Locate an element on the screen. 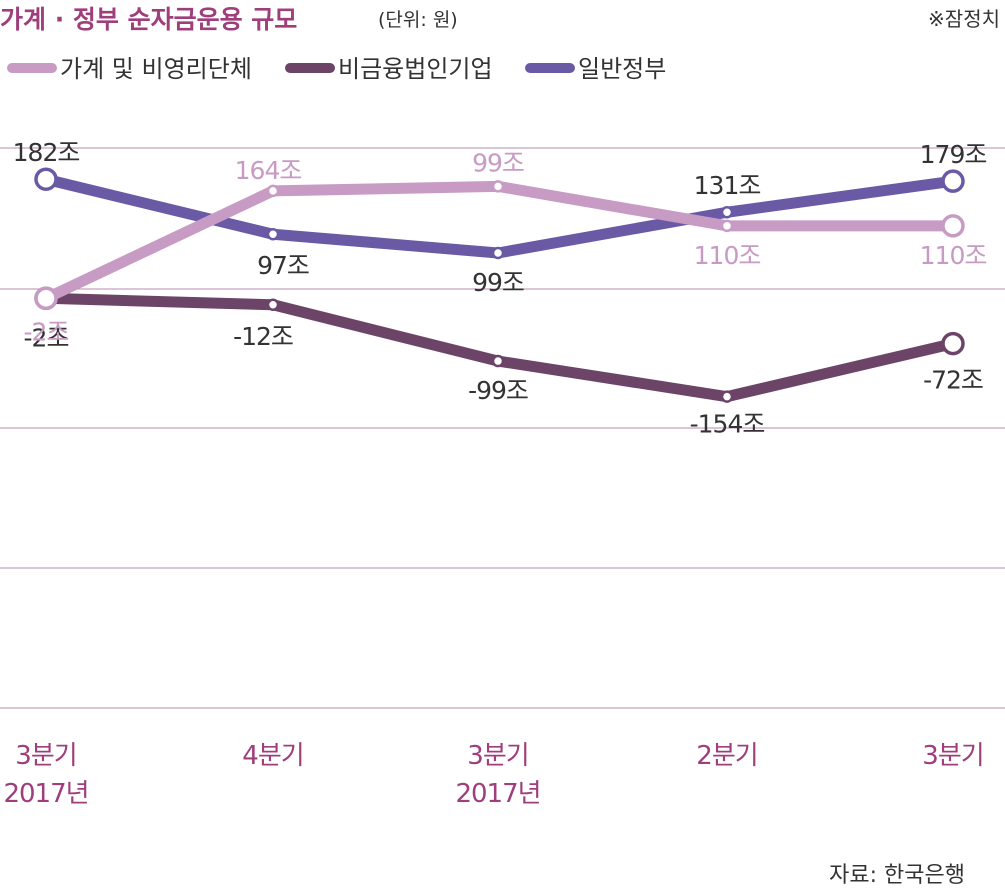  legend-label-corporate: 비금융법인기업 is located at coordinates (415, 69).